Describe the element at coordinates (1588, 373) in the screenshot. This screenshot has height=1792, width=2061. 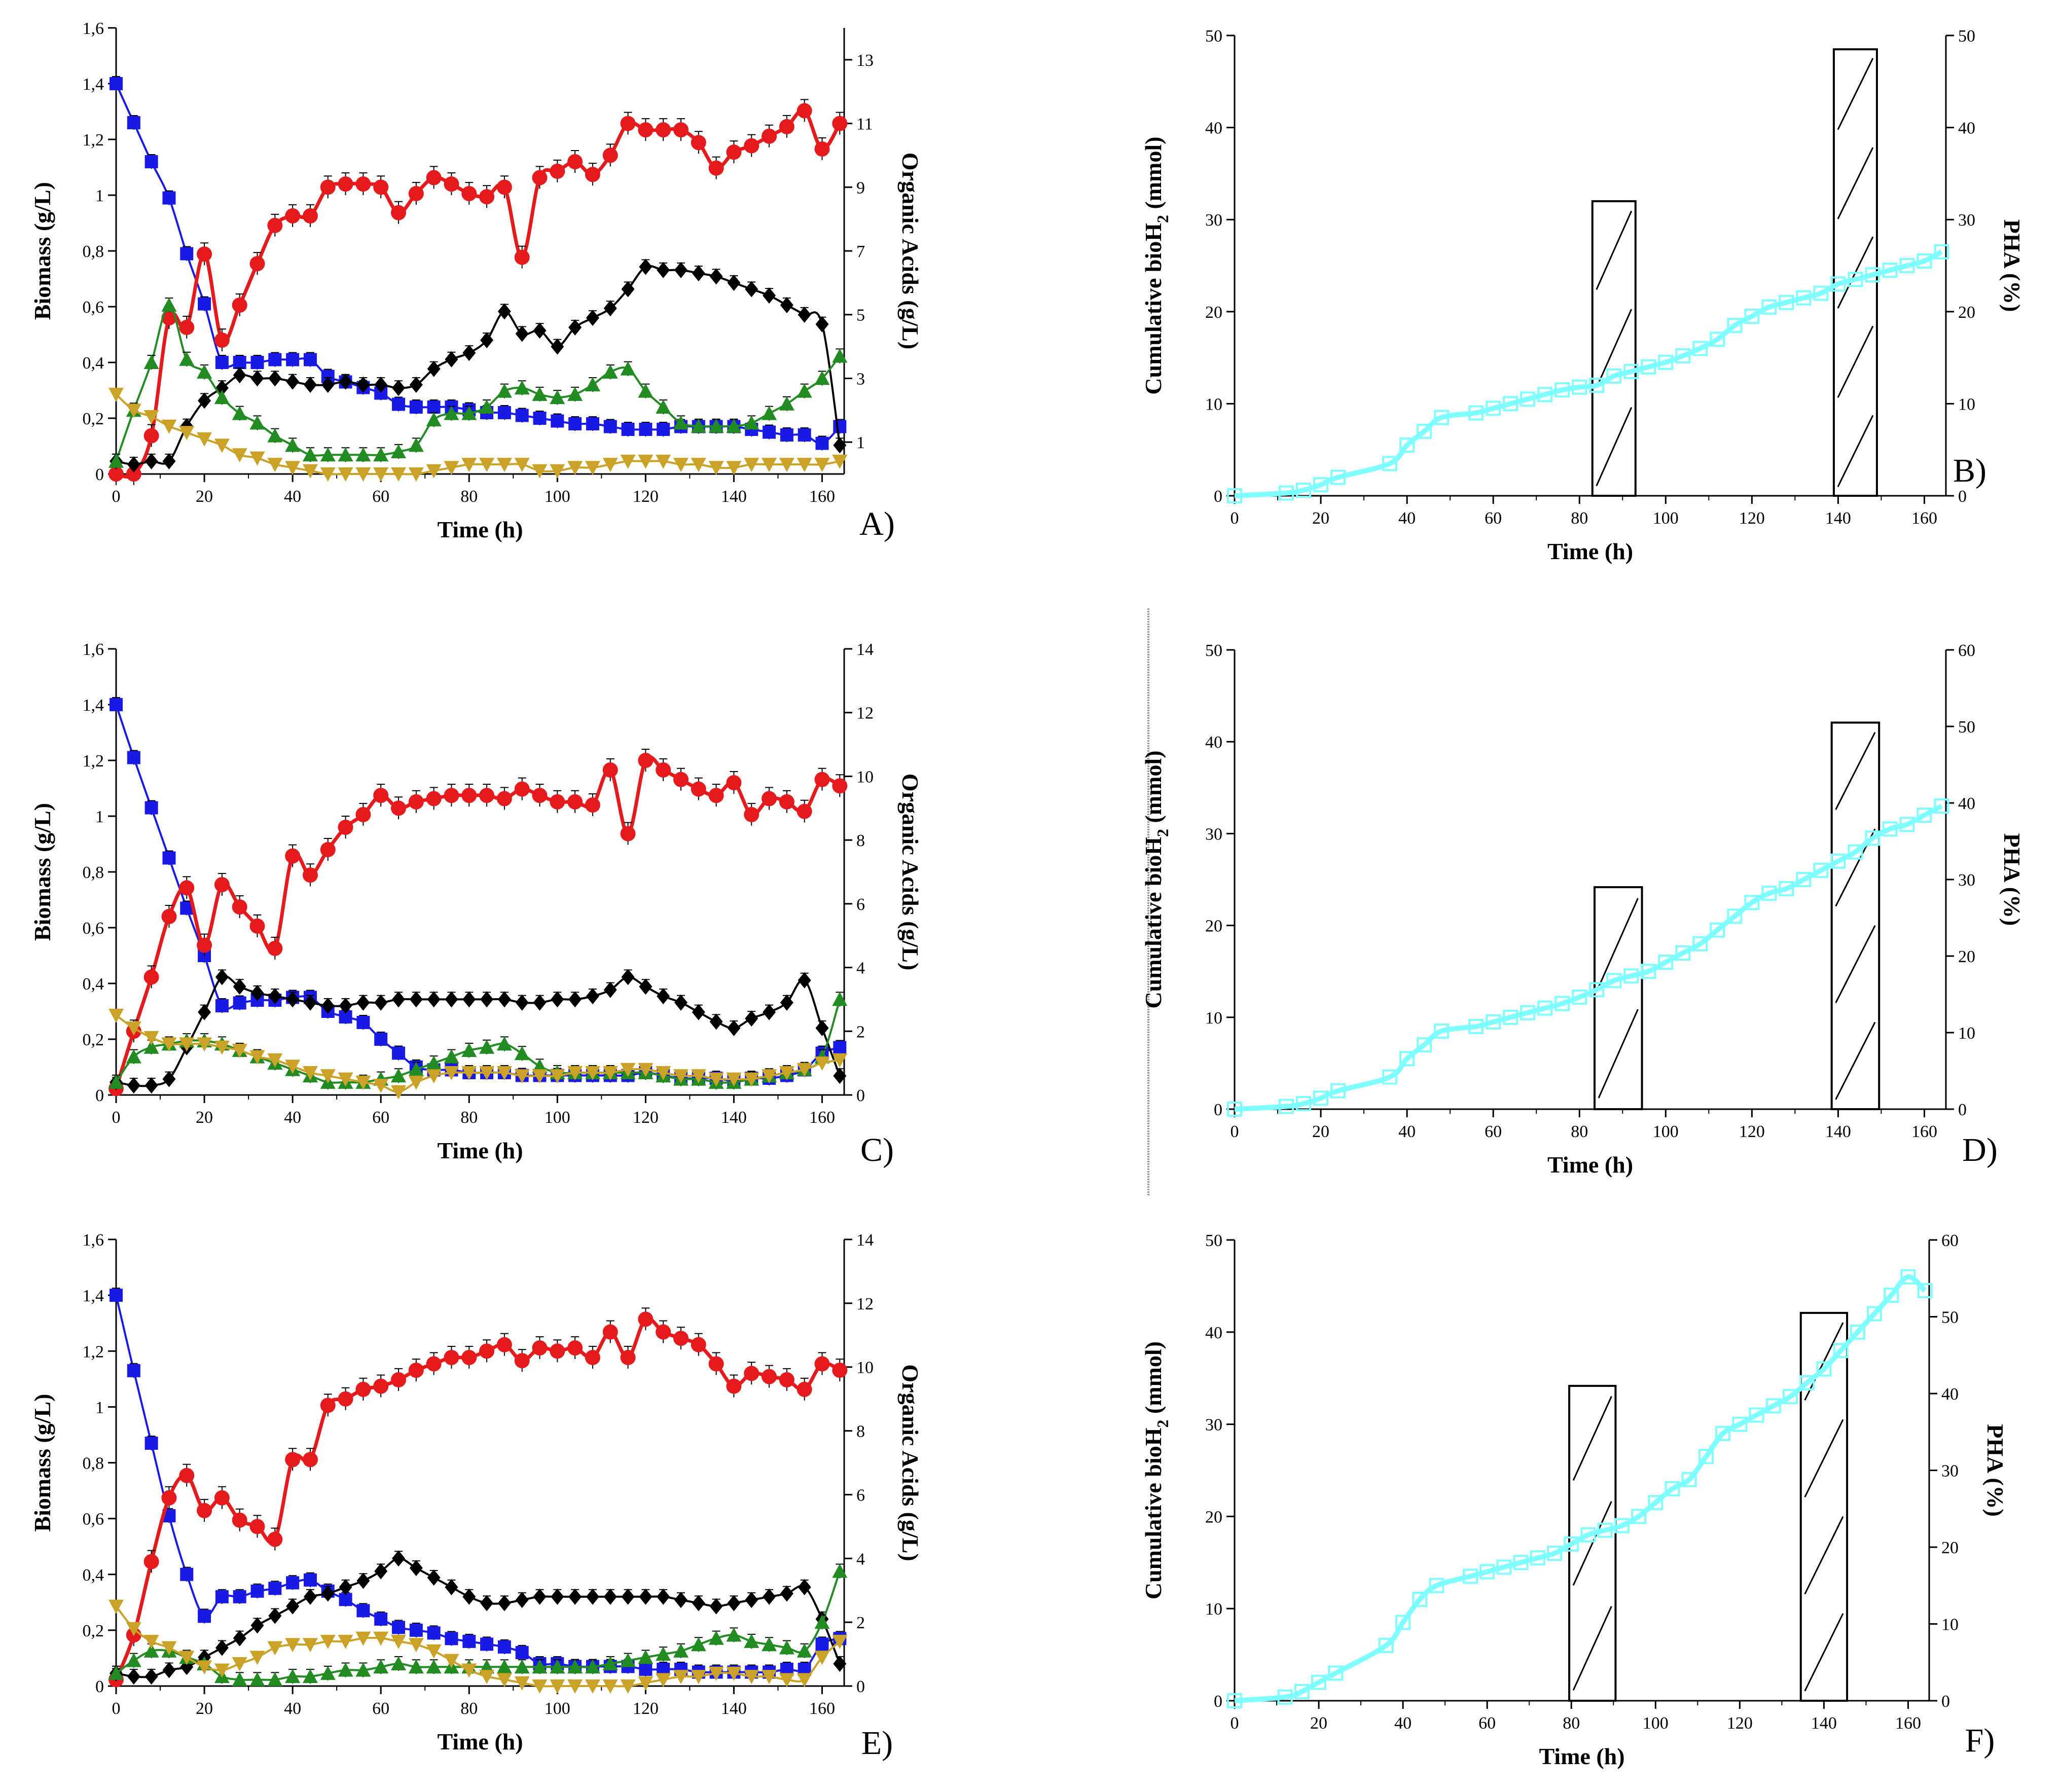
I see `series-cumulative-bioh2` at that location.